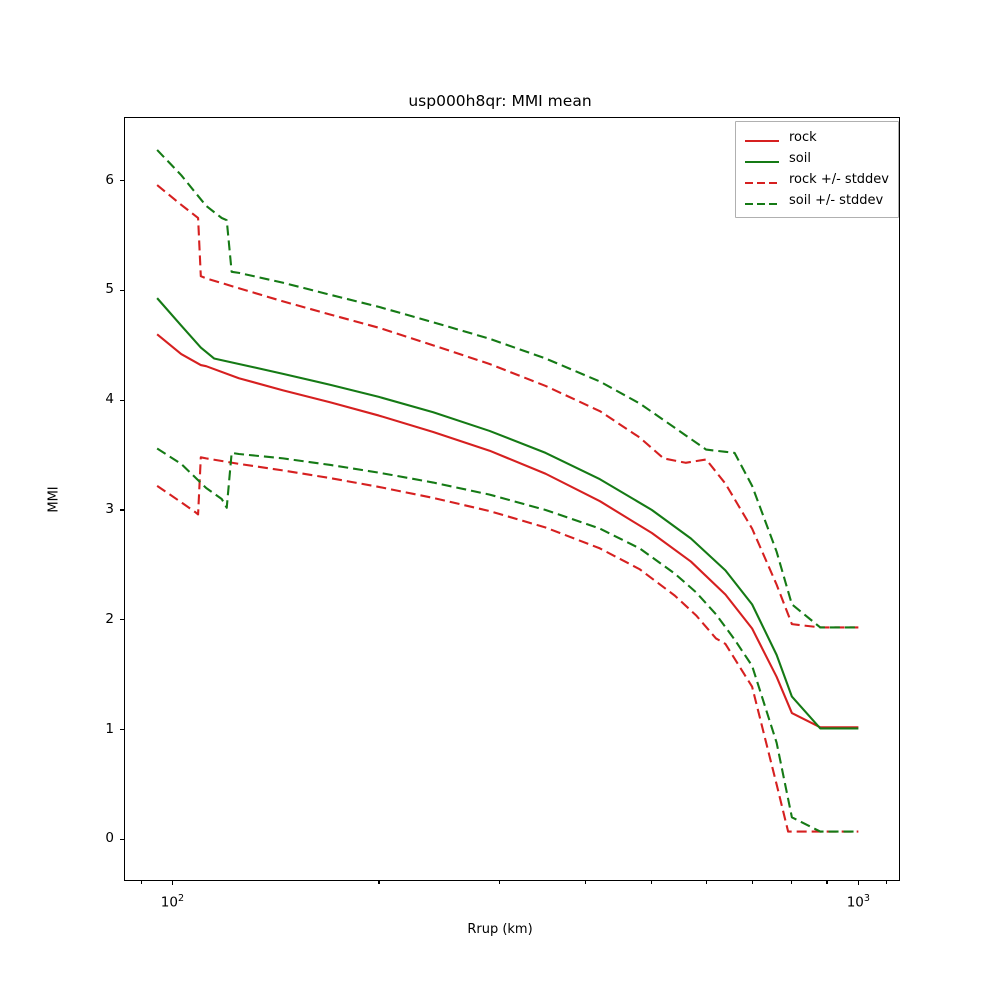 The image size is (1000, 1000). Describe the element at coordinates (109, 508) in the screenshot. I see `y-axis-tick-label: 3` at that location.